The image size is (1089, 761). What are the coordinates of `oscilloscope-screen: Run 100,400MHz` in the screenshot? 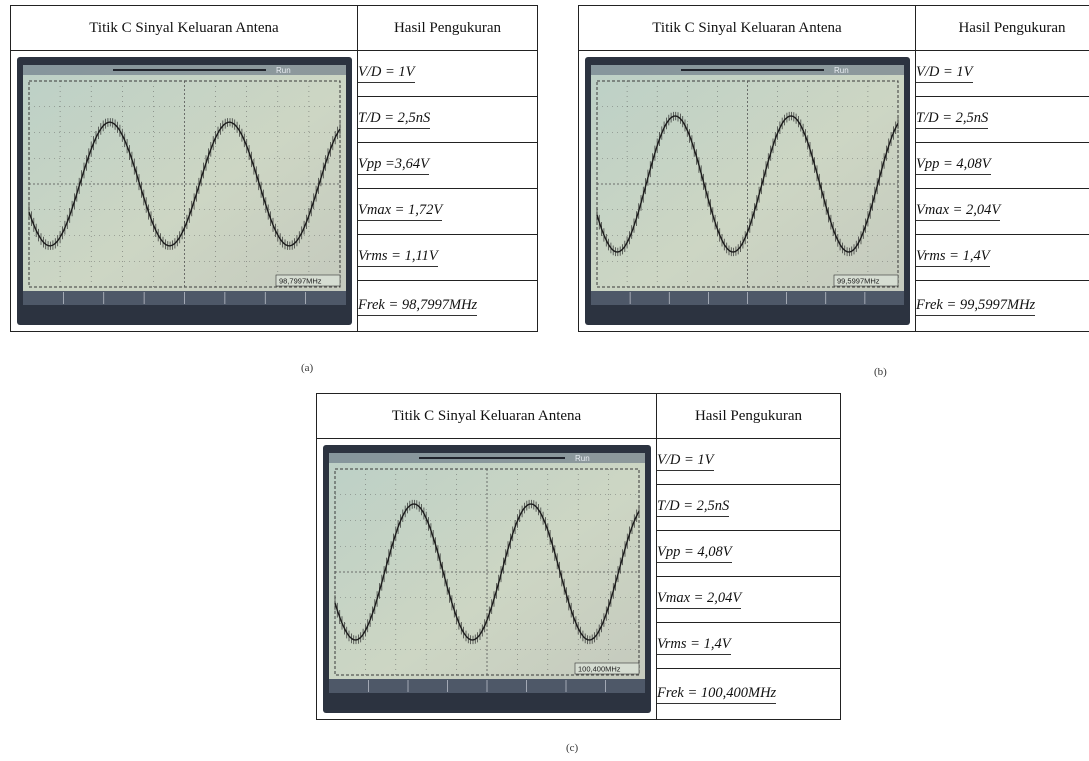 It's located at (487, 579).